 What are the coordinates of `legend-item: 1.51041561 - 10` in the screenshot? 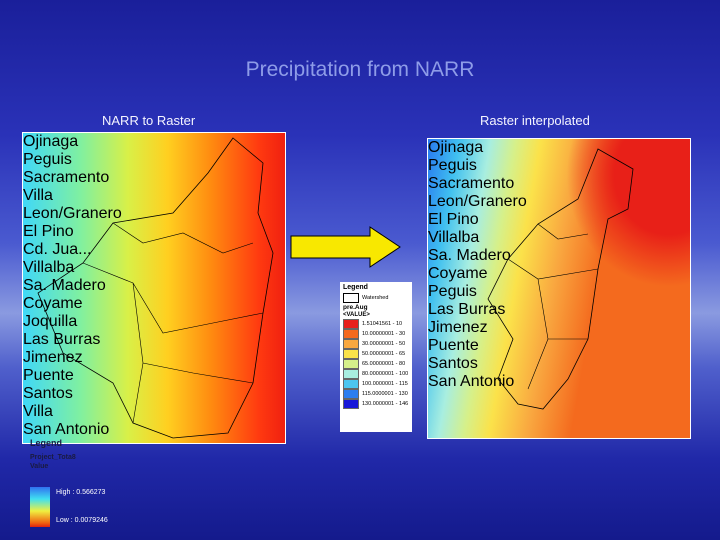 It's located at (377, 324).